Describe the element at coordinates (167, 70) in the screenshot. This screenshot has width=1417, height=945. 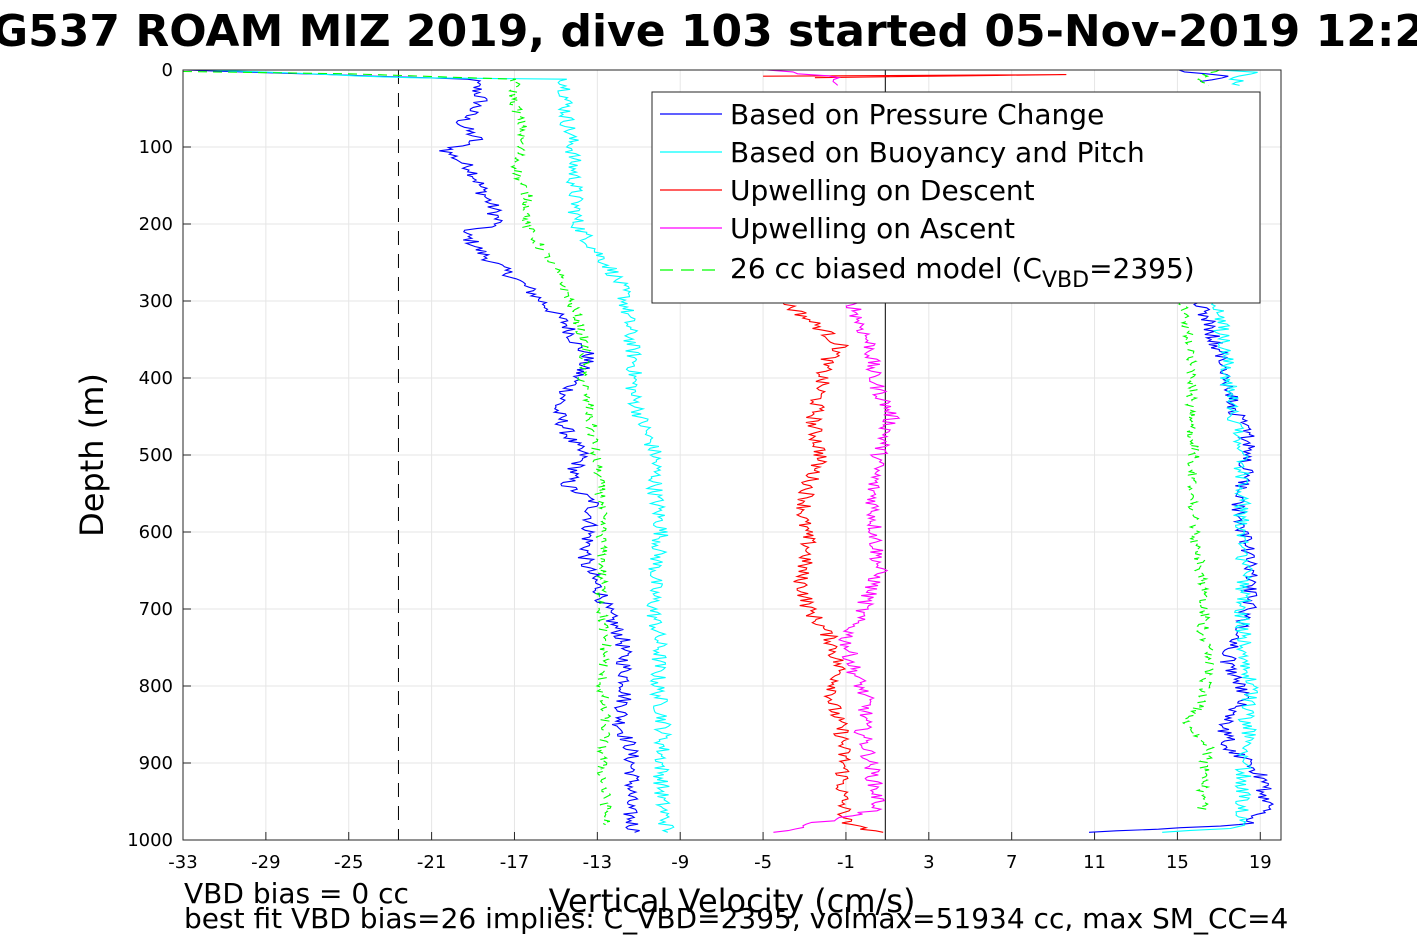
I see `y-tick-label: 0` at that location.